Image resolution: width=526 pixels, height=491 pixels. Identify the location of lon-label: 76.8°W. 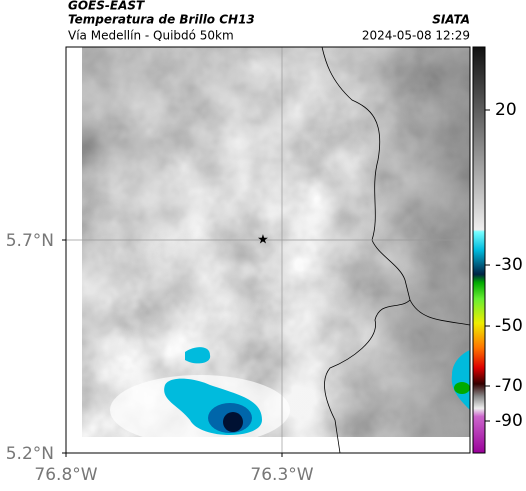
(65, 475).